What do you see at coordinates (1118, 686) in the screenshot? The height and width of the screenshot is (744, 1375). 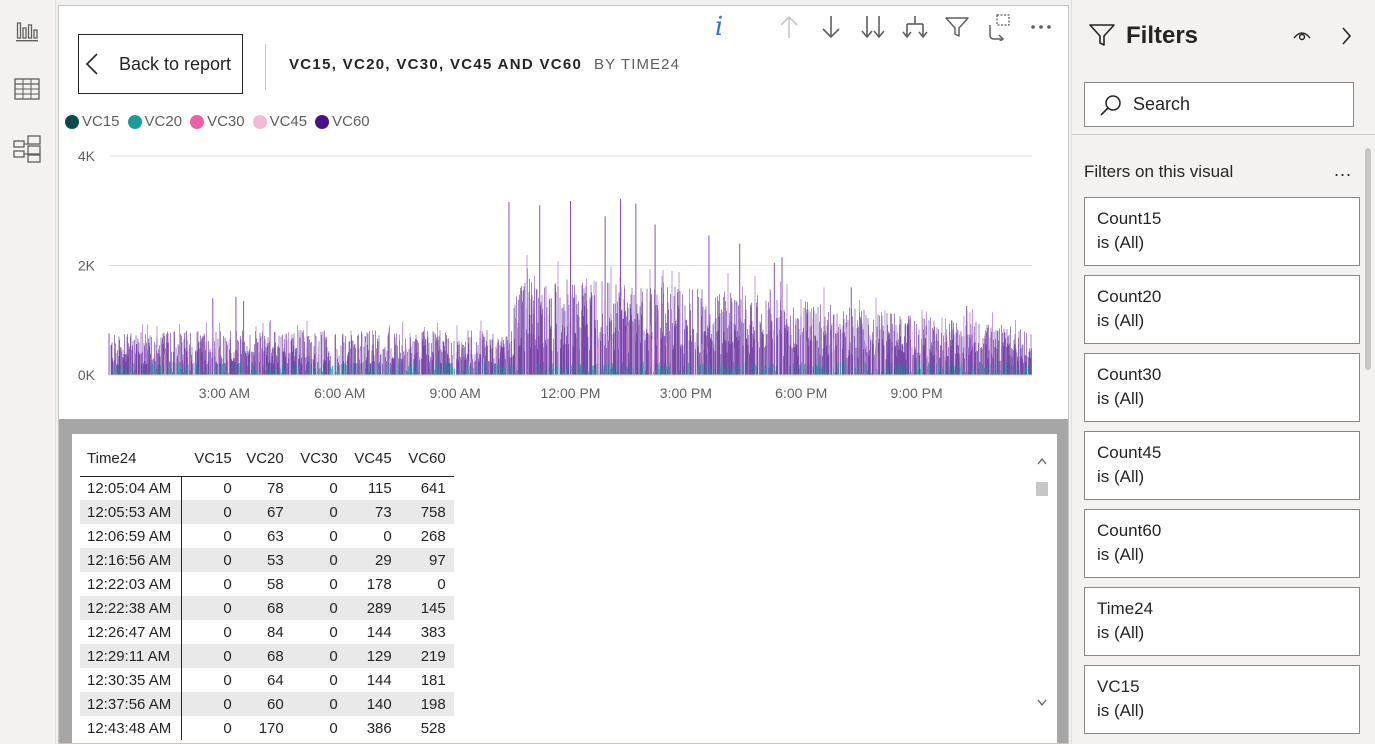 I see `filter-card-name: VC15` at bounding box center [1118, 686].